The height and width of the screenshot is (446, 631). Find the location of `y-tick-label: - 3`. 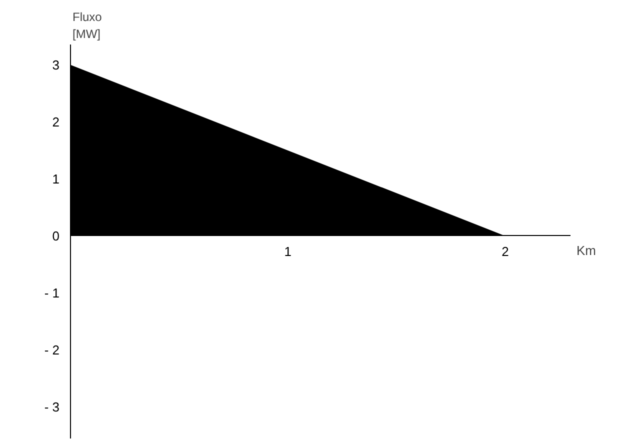

y-tick-label: - 3 is located at coordinates (52, 407).